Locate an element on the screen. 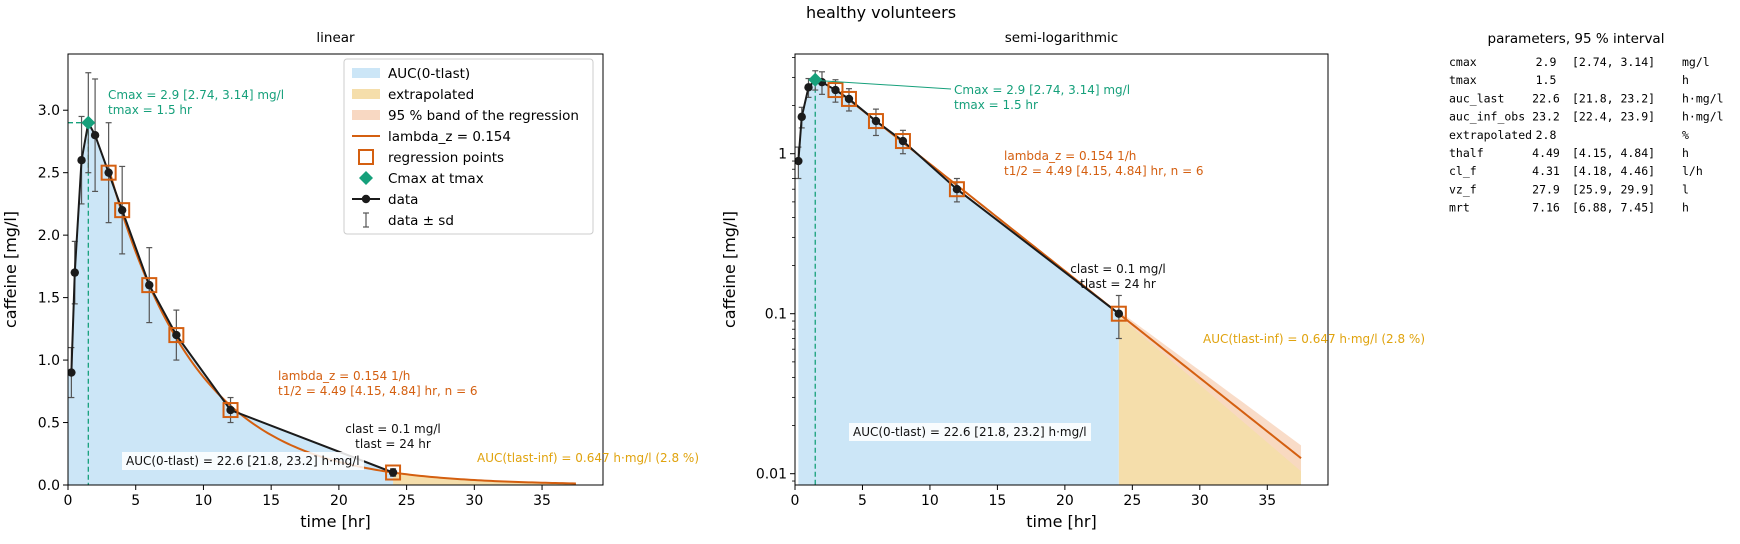  auc-label-background is located at coordinates (243, 461).